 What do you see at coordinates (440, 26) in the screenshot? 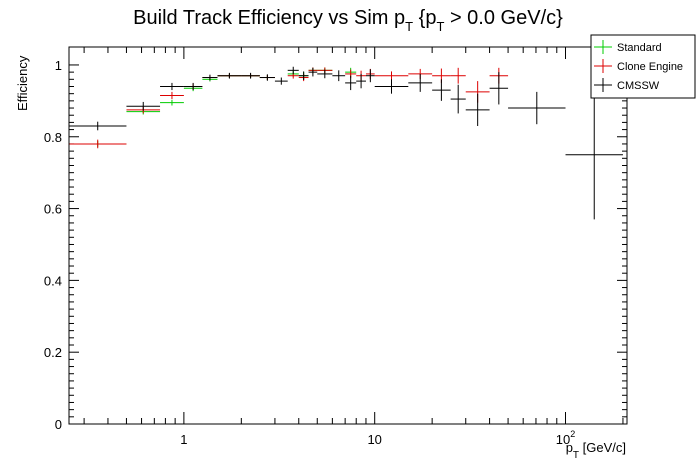
I see `title-subscript-2: T` at bounding box center [440, 26].